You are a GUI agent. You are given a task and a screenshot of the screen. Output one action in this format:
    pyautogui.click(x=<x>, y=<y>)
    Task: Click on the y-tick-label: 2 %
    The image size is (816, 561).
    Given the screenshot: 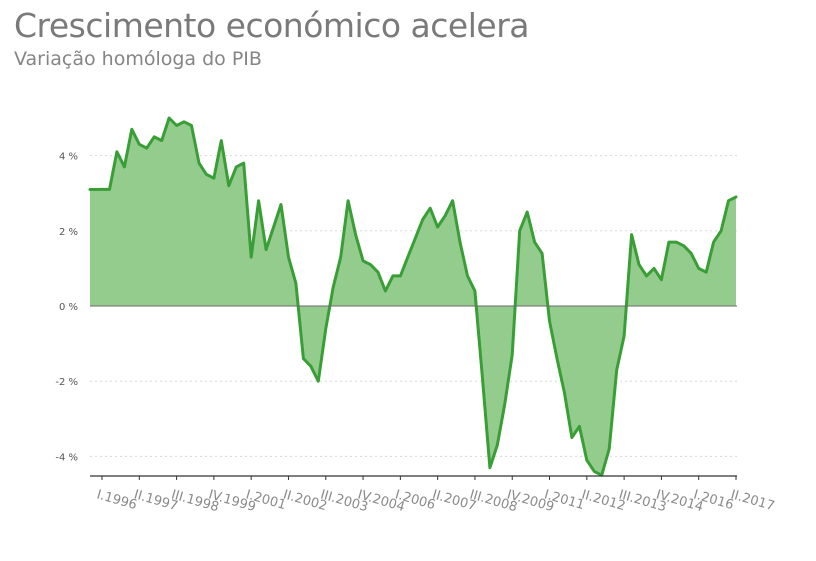 What is the action you would take?
    pyautogui.click(x=68, y=232)
    